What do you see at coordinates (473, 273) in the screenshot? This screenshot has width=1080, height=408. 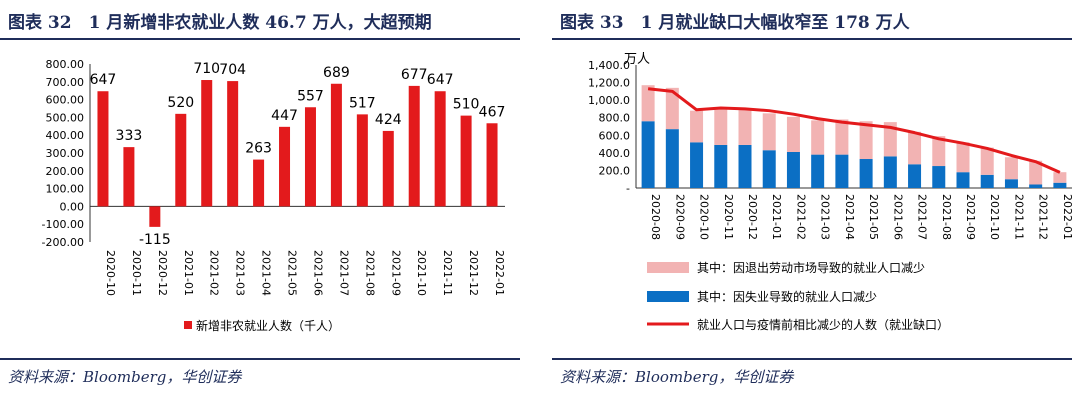 I see `x-tick-label: 2021-12` at bounding box center [473, 273].